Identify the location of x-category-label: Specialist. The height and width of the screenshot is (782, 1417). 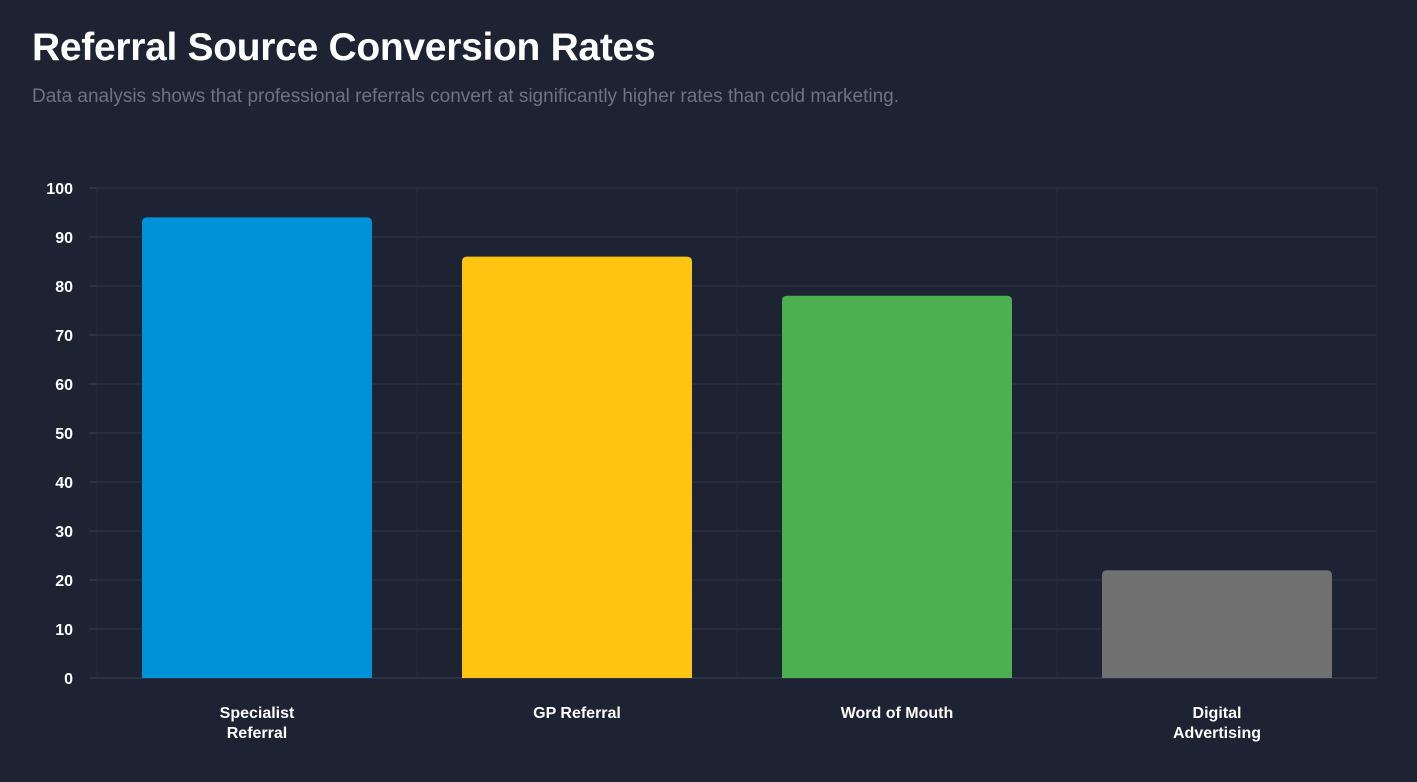
(257, 713).